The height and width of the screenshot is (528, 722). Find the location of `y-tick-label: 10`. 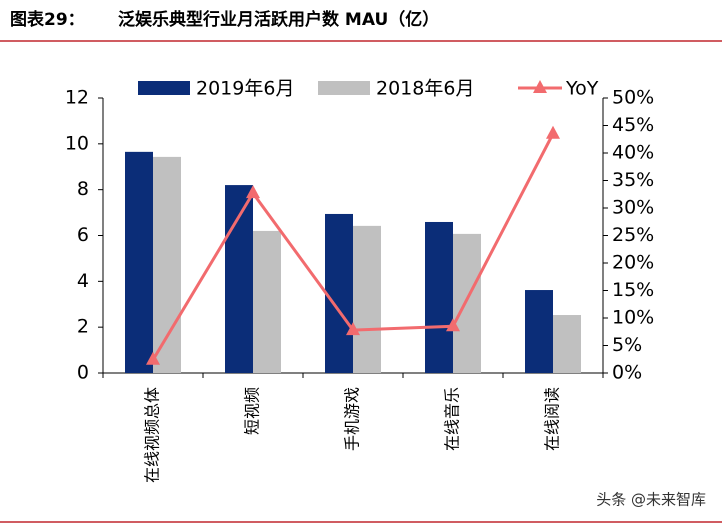

y-tick-label: 10 is located at coordinates (77, 143).